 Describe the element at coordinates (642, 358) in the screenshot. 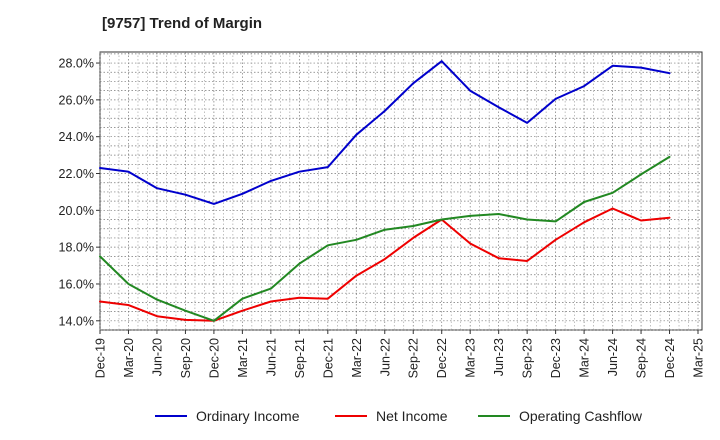

I see `x-tick-label: Sep-24` at that location.